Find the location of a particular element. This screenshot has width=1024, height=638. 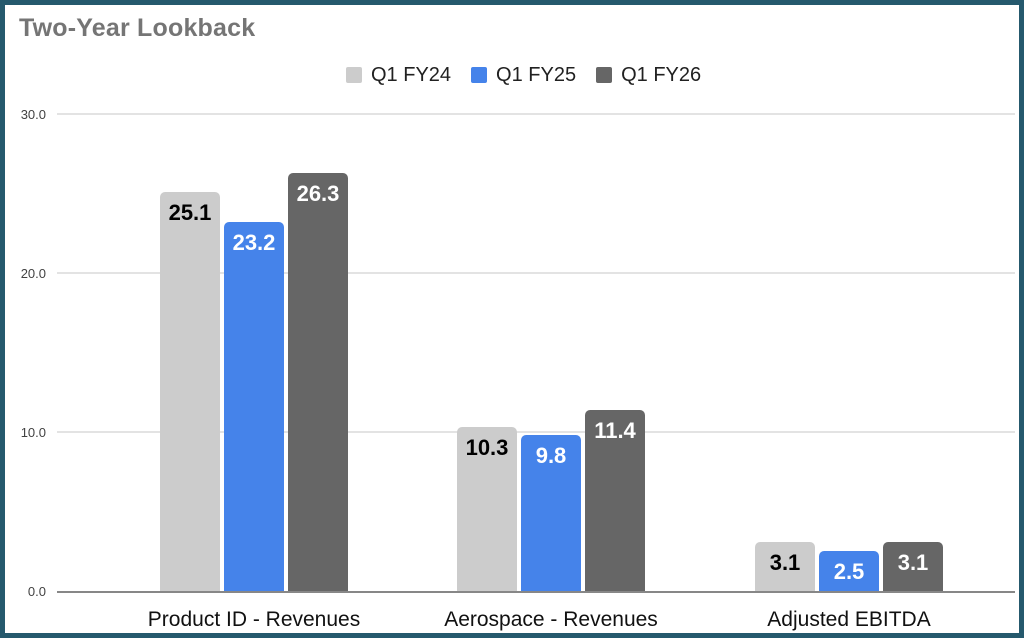

legend-label: Q1 FY24 is located at coordinates (411, 75).